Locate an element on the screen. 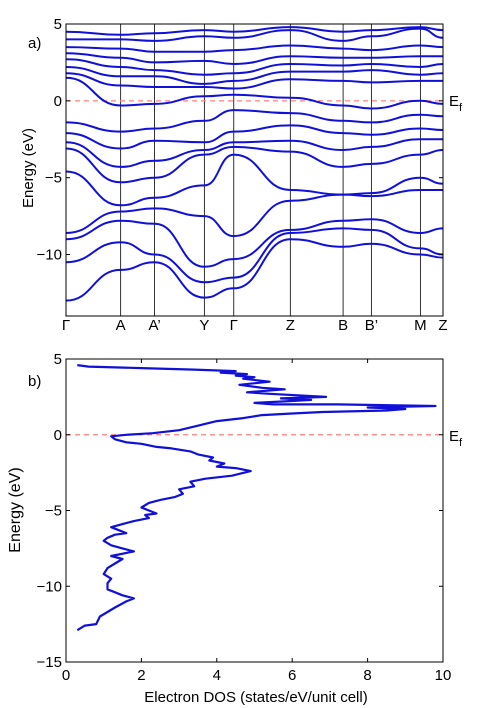 This screenshot has width=491, height=708. kpoint-label: A is located at coordinates (121, 325).